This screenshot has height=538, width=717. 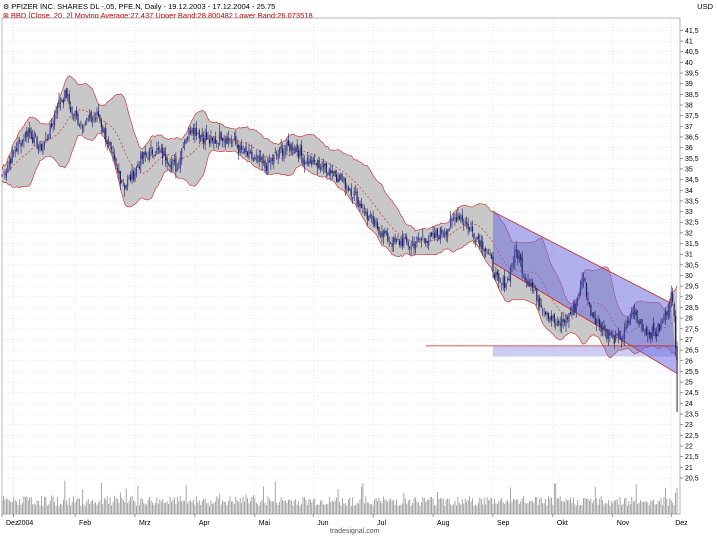 I want to click on x-tick-label: Jul, so click(x=381, y=523).